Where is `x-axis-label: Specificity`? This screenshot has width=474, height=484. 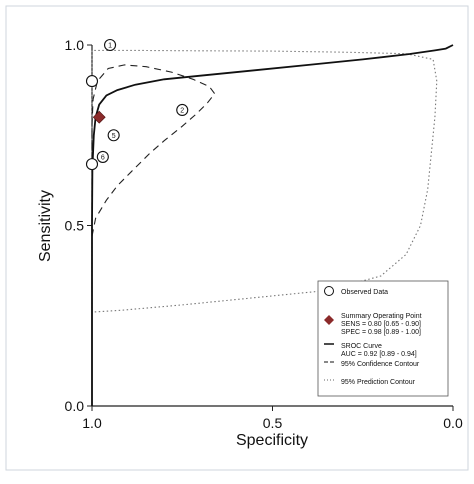 x-axis-label: Specificity is located at coordinates (272, 440).